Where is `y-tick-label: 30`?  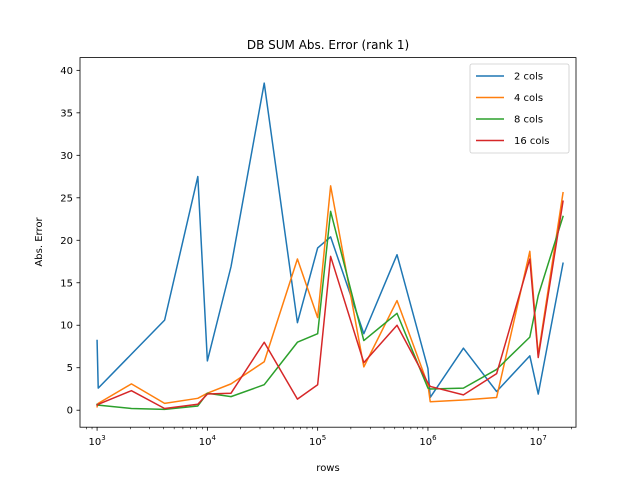
y-tick-label: 30 is located at coordinates (66, 156).